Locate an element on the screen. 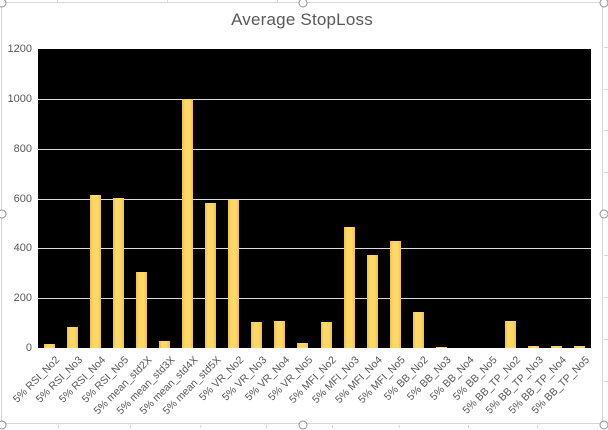 Image resolution: width=608 pixels, height=430 pixels. y-tick-label: 400 is located at coordinates (19, 248).